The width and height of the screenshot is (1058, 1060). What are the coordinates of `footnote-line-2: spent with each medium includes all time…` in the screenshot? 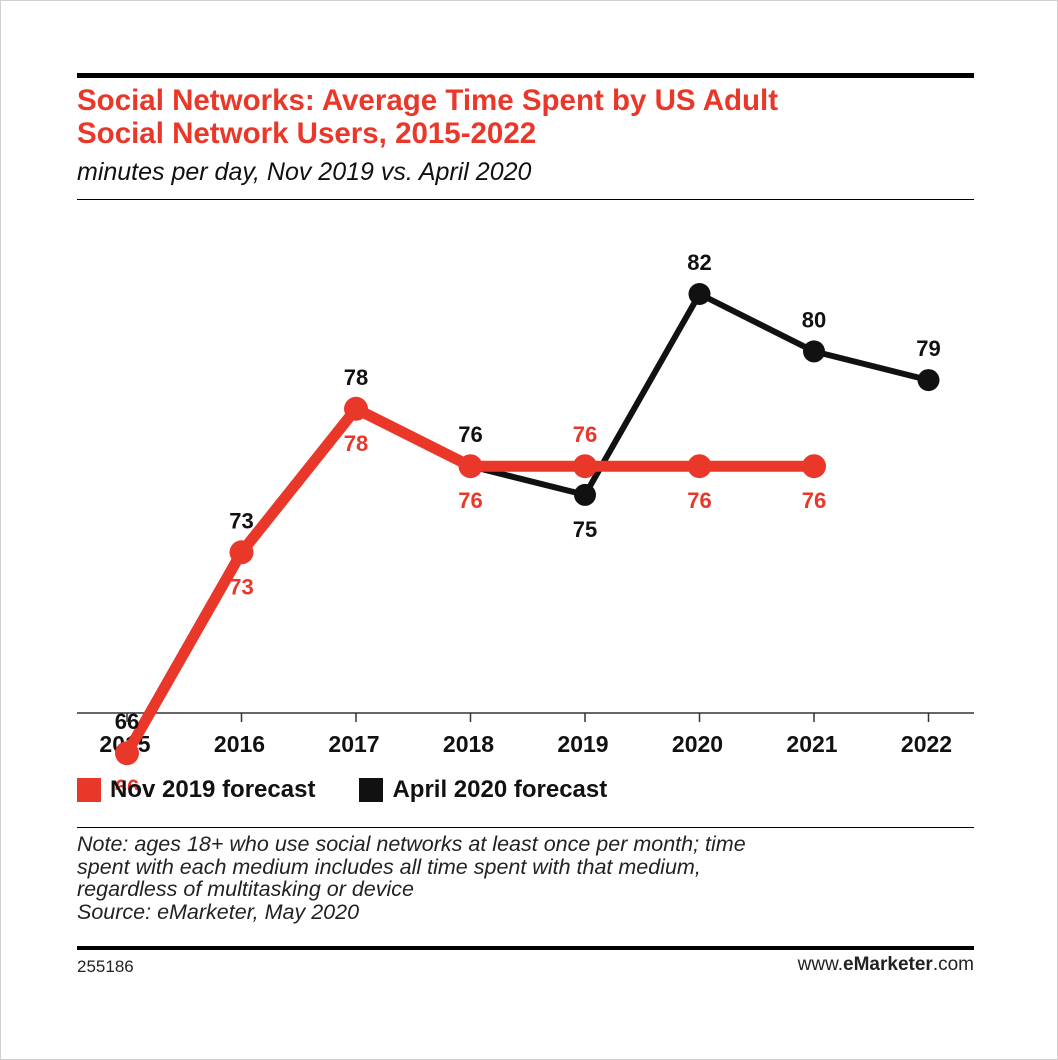 It's located at (389, 866).